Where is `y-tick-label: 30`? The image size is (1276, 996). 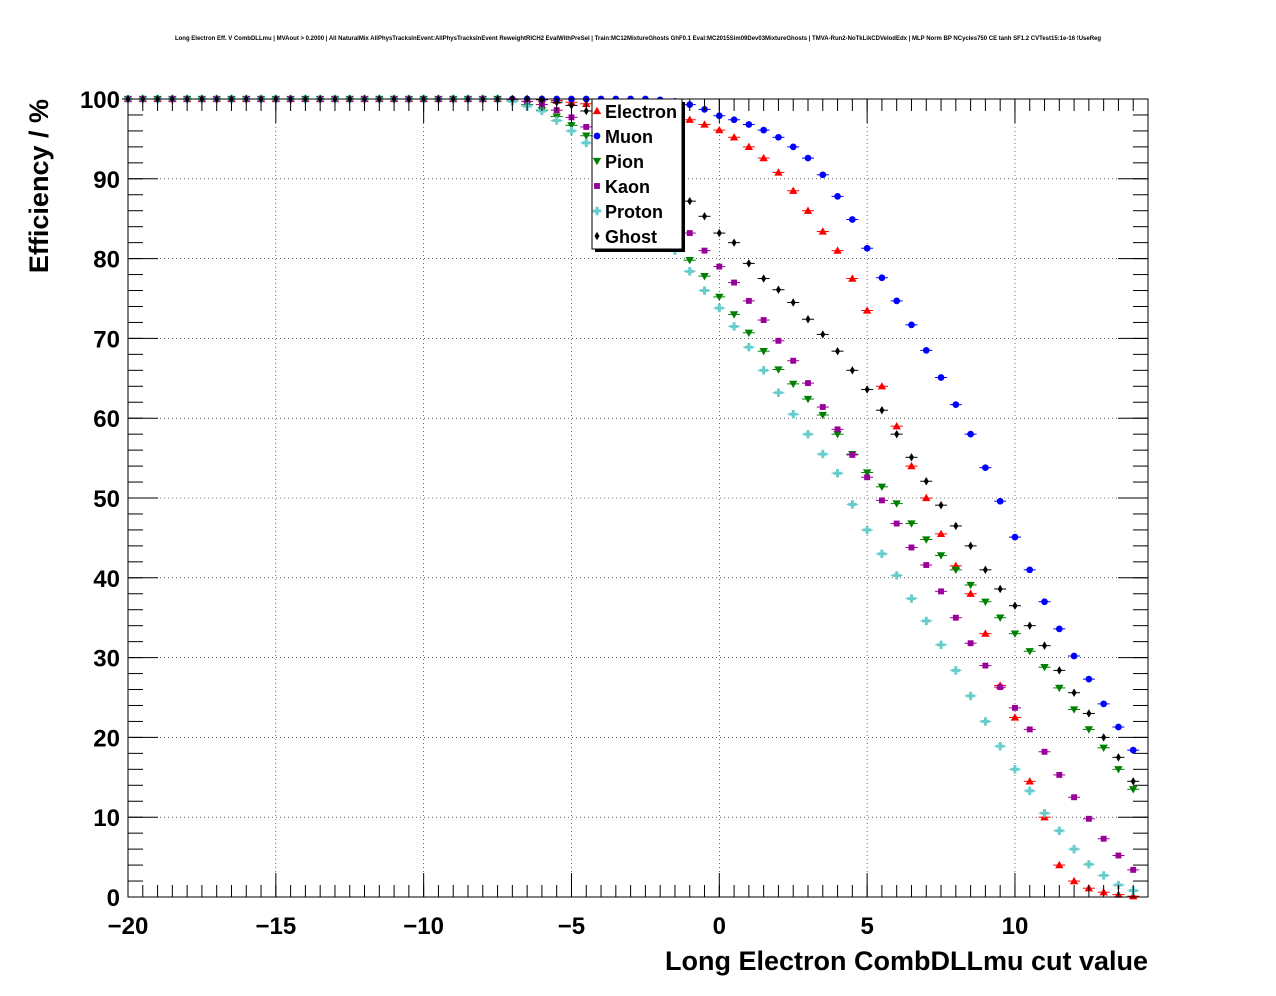 y-tick-label: 30 is located at coordinates (106, 659).